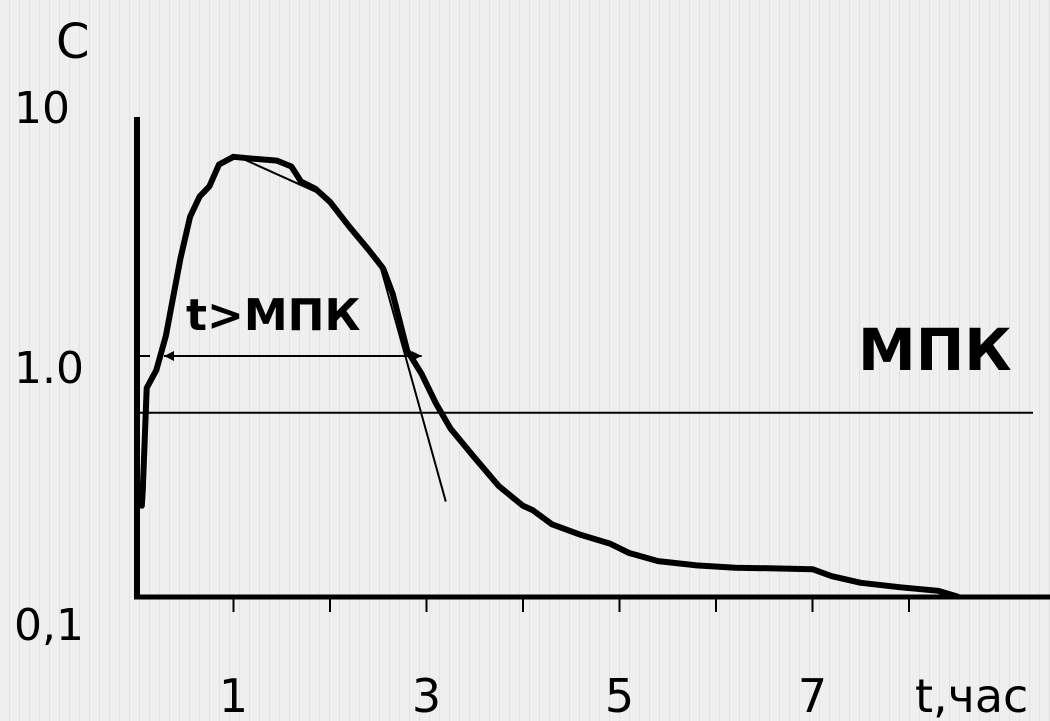 This screenshot has width=1050, height=721. Describe the element at coordinates (935, 350) in the screenshot. I see `mic-label: МПК` at that location.